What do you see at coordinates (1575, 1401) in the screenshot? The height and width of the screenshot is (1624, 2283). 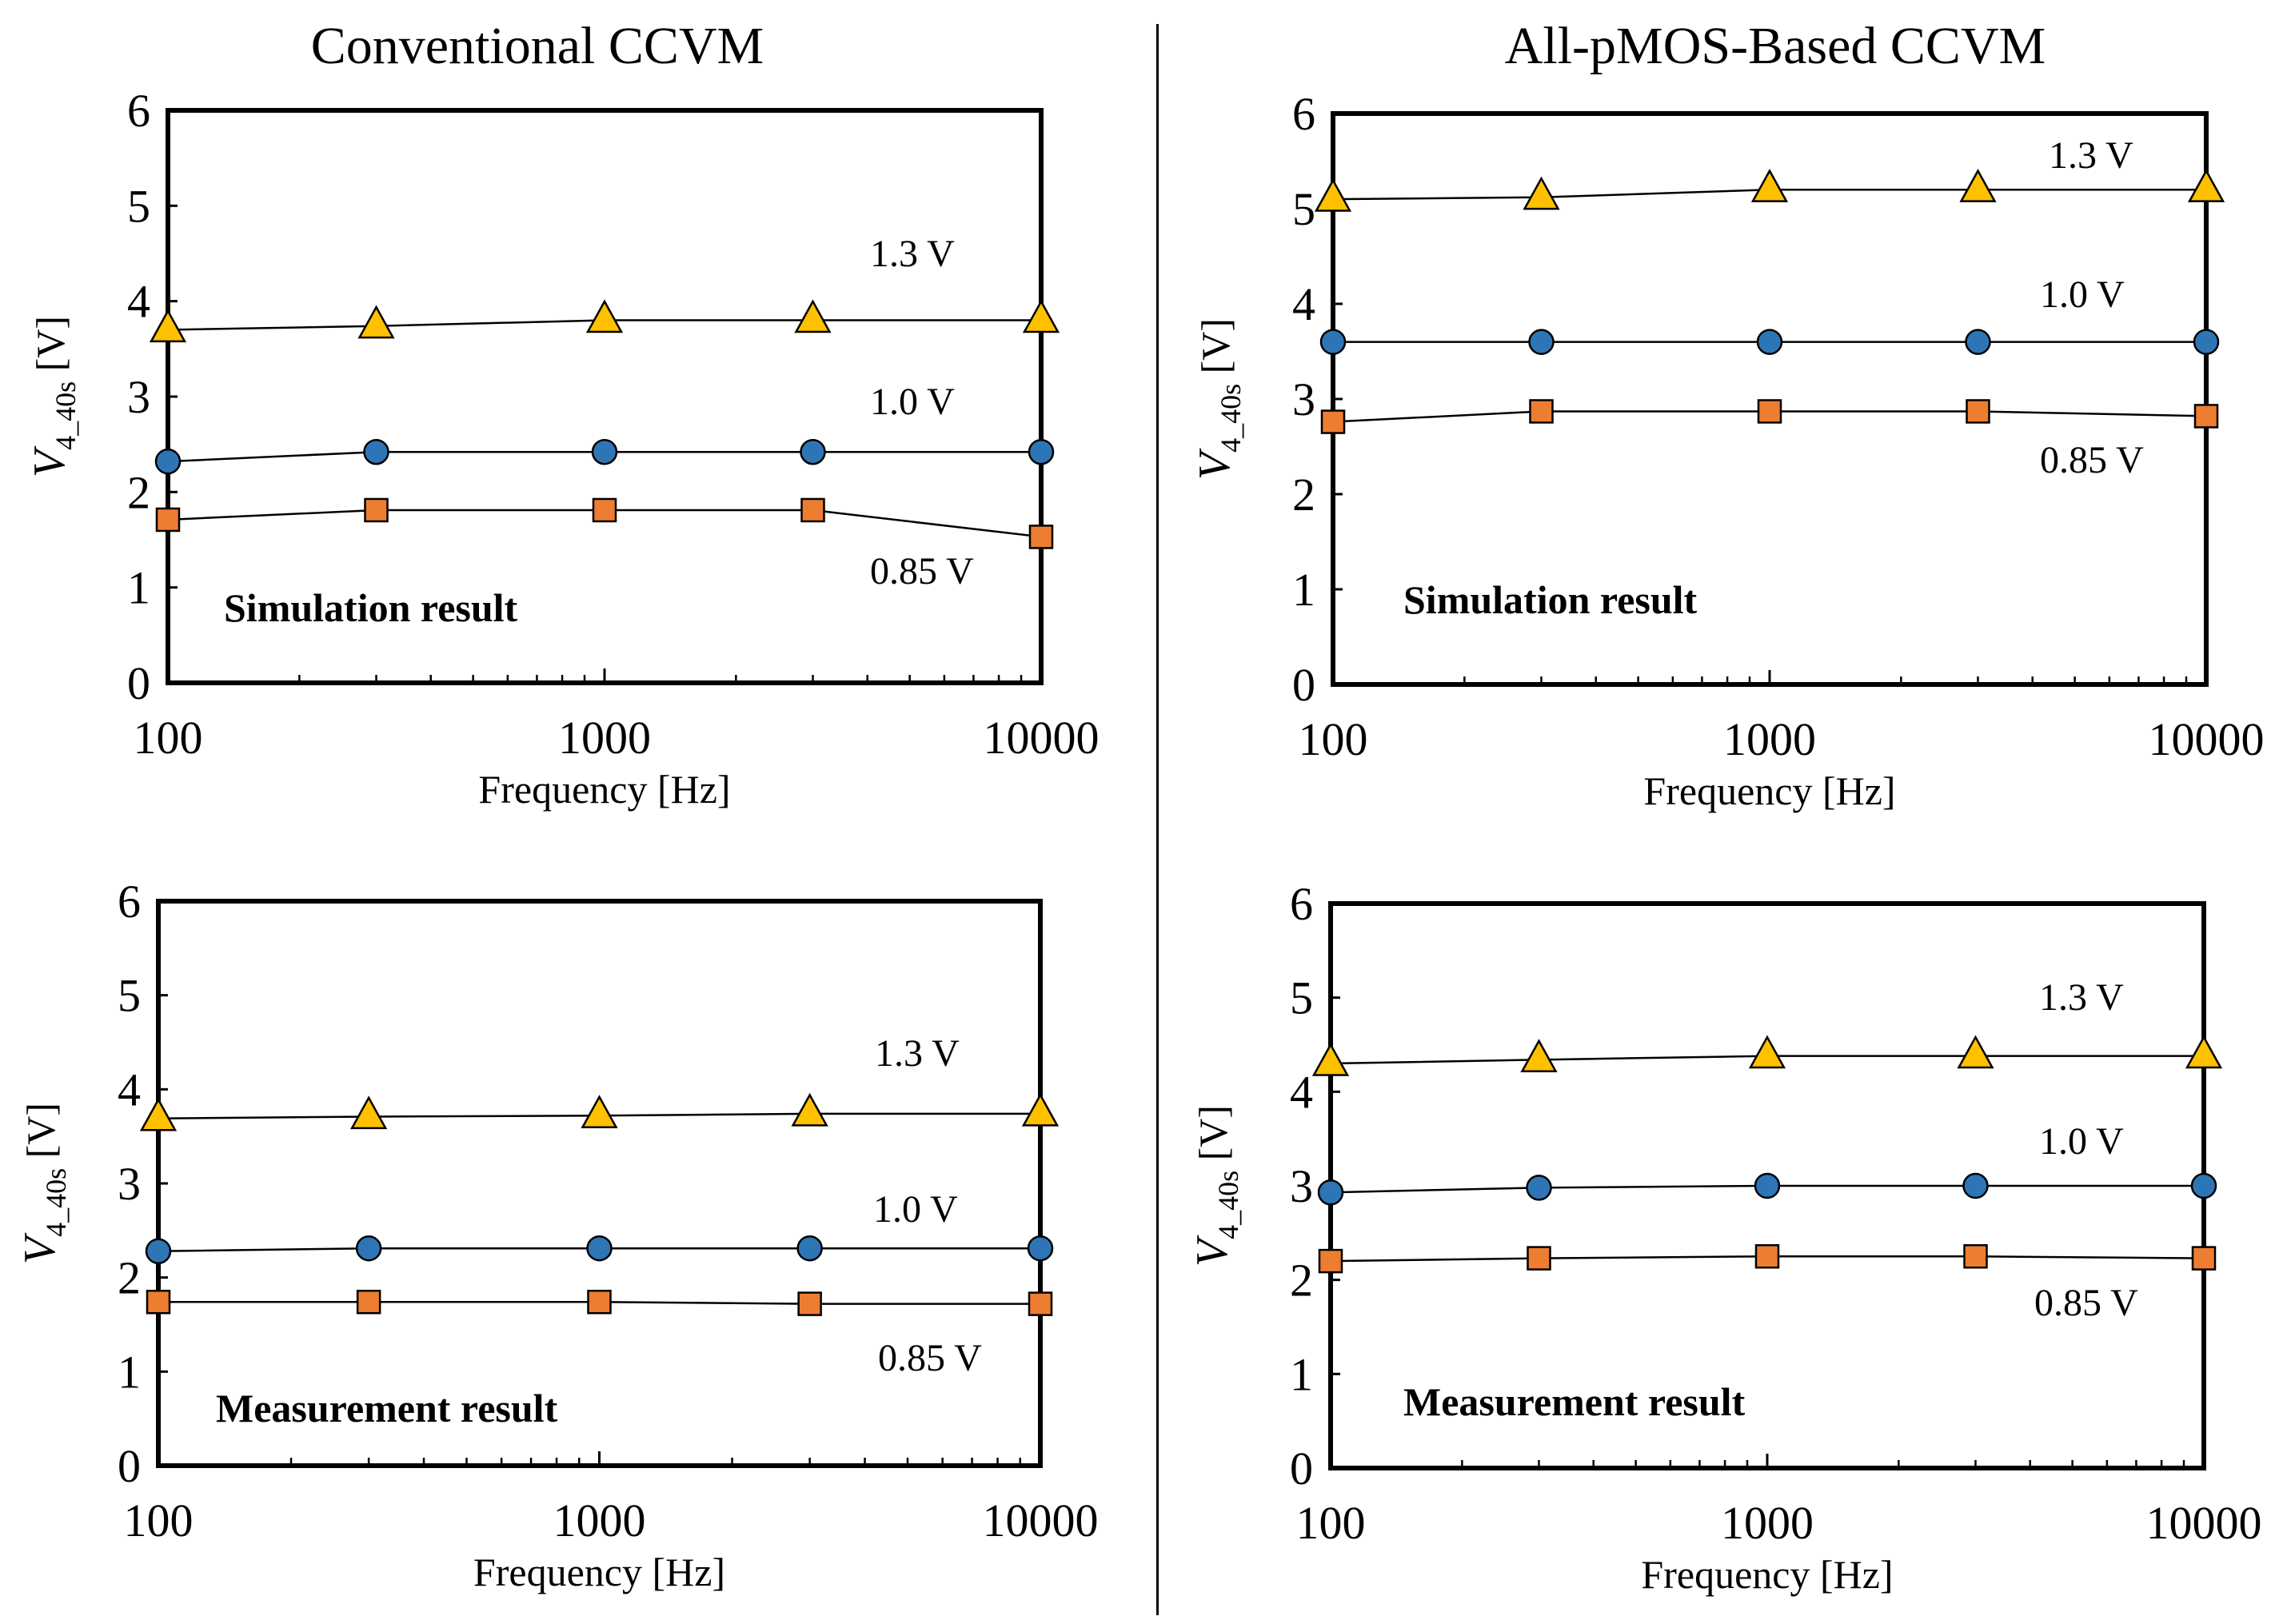 I see `panel-label: Measurement result` at bounding box center [1575, 1401].